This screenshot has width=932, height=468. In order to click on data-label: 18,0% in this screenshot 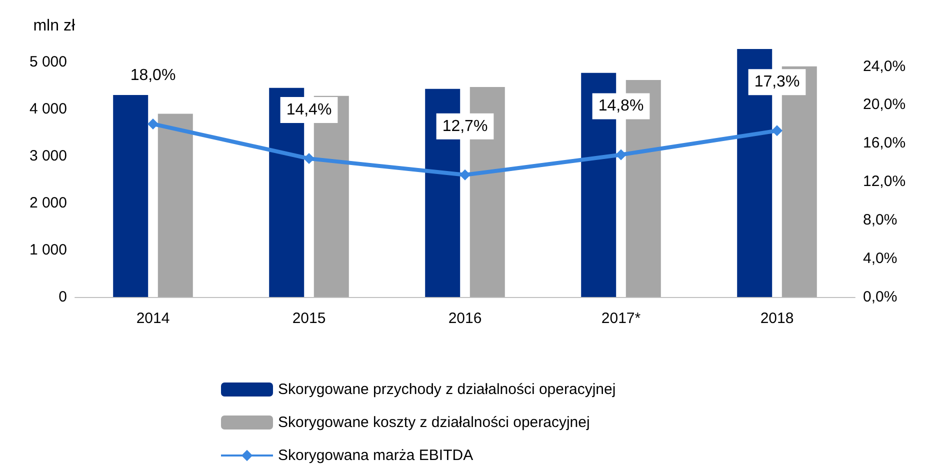, I will do `click(153, 75)`.